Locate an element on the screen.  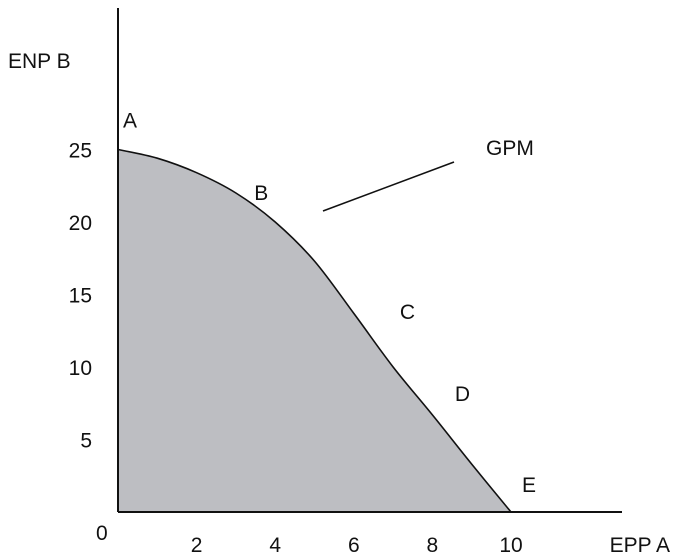
x-tick-label: 4 is located at coordinates (275, 545).